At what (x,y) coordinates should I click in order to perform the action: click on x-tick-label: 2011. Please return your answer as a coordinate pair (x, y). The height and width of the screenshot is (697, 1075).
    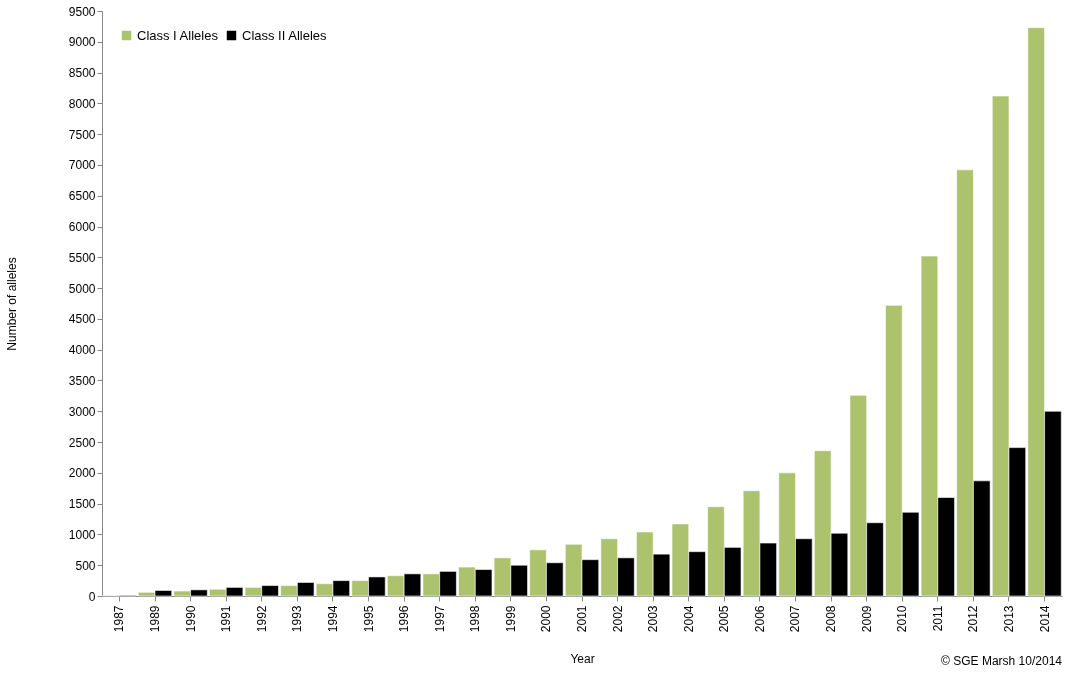
    Looking at the image, I should click on (937, 618).